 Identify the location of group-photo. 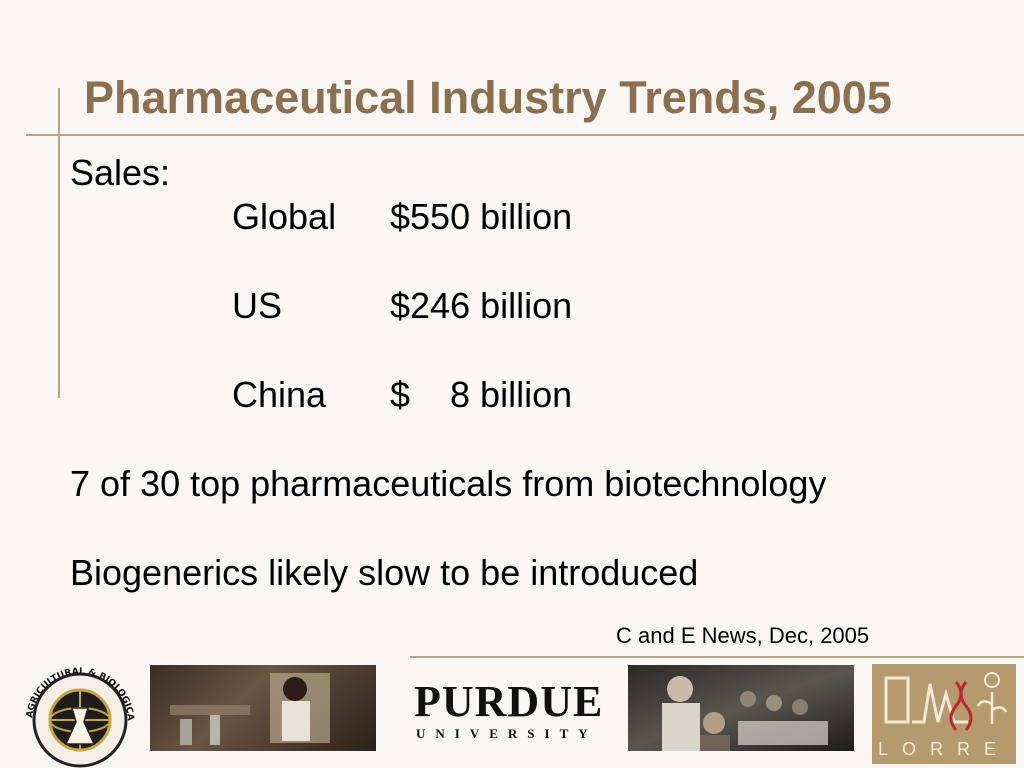
(741, 708).